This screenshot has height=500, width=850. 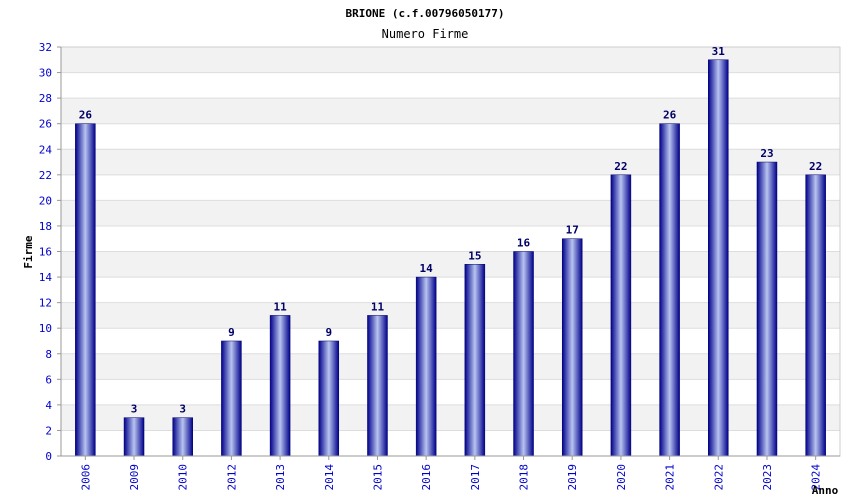 What do you see at coordinates (572, 477) in the screenshot?
I see `x-tick-label: 2019` at bounding box center [572, 477].